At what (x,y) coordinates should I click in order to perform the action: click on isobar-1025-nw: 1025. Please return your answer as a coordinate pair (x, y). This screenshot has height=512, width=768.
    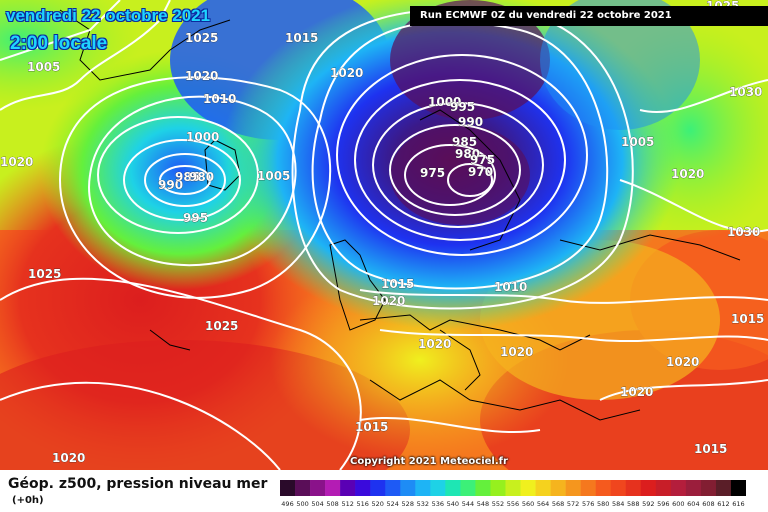
    Looking at the image, I should click on (201, 38).